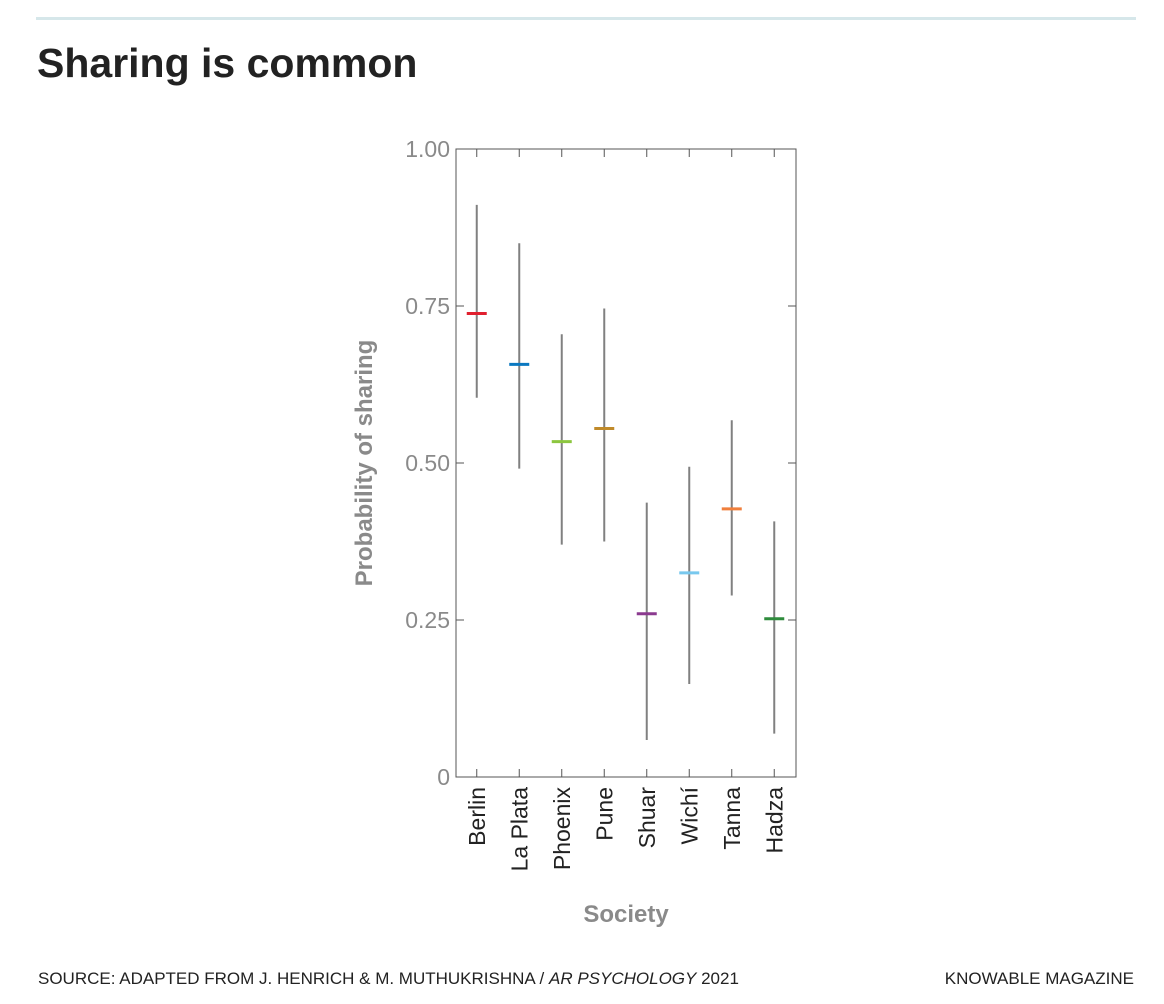  Describe the element at coordinates (427, 620) in the screenshot. I see `y-tick-label: 0.25` at that location.